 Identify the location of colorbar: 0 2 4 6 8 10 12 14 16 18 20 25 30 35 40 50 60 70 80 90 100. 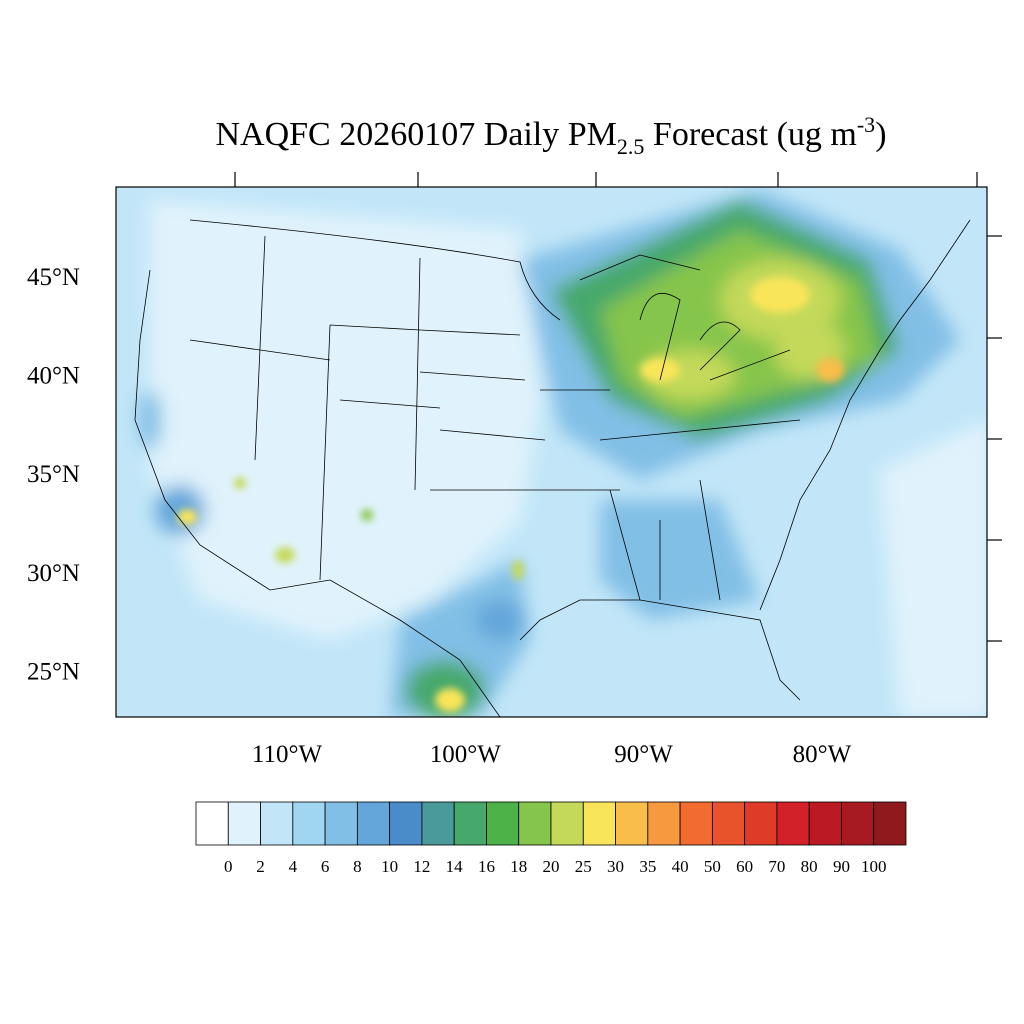
(551, 838).